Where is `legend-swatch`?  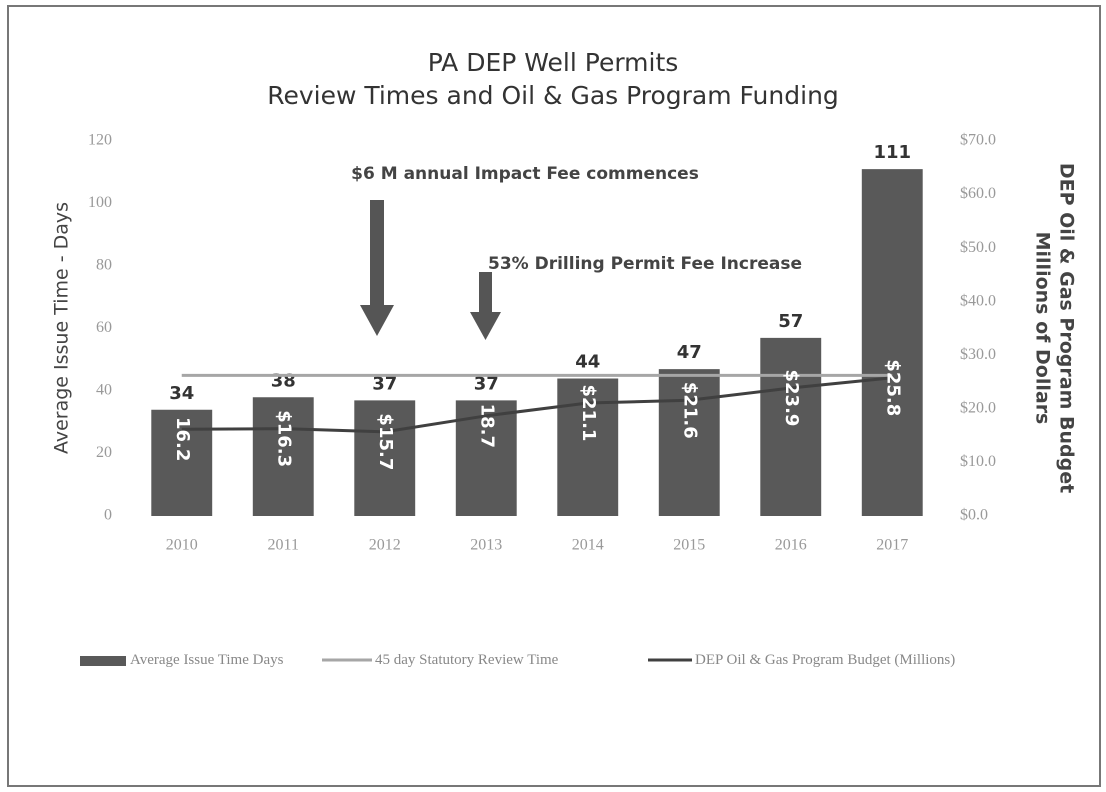
legend-swatch is located at coordinates (103, 661).